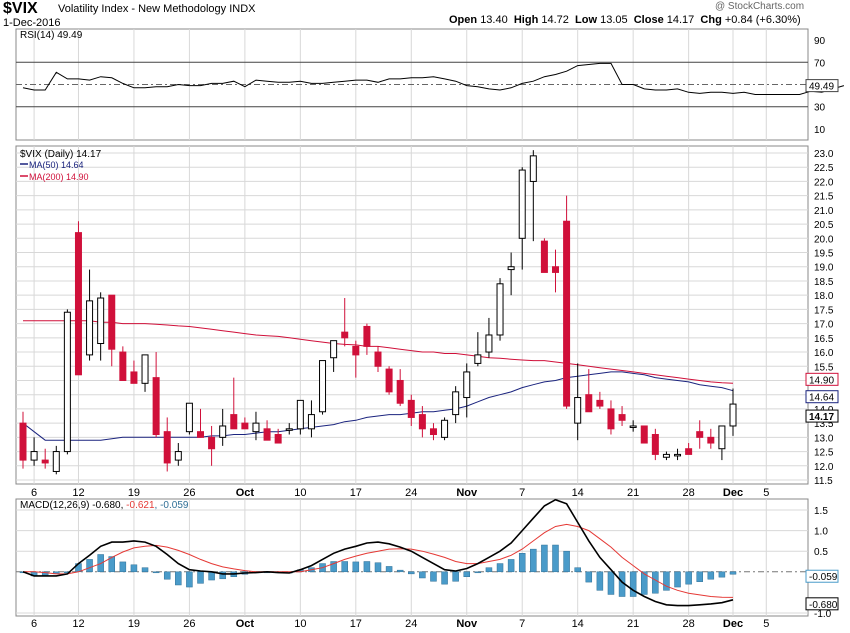  Describe the element at coordinates (824, 453) in the screenshot. I see `price-y-tick-label: 12.5` at that location.